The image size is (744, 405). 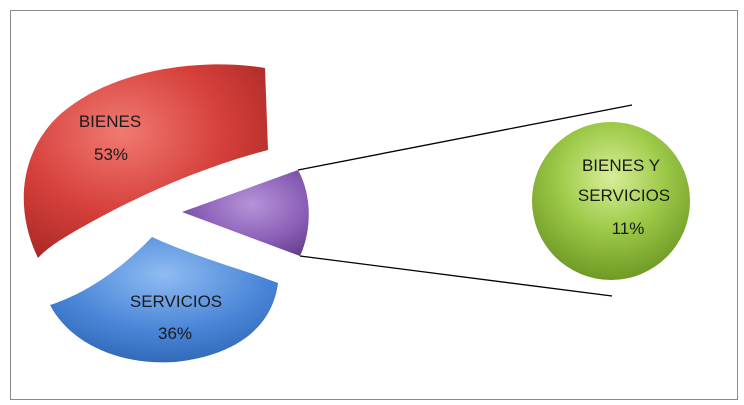 I want to click on secondary-pie-circle, so click(x=611, y=201).